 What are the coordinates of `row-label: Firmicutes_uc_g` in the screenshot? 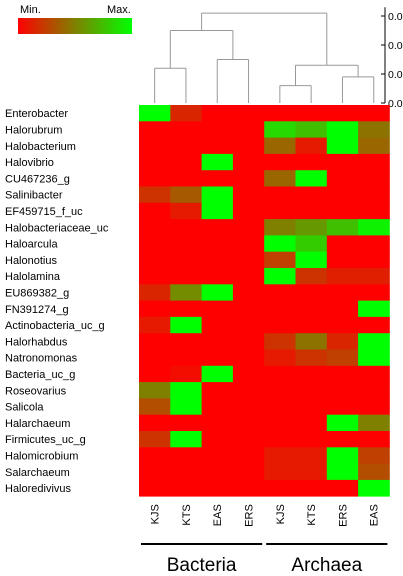 It's located at (45, 440).